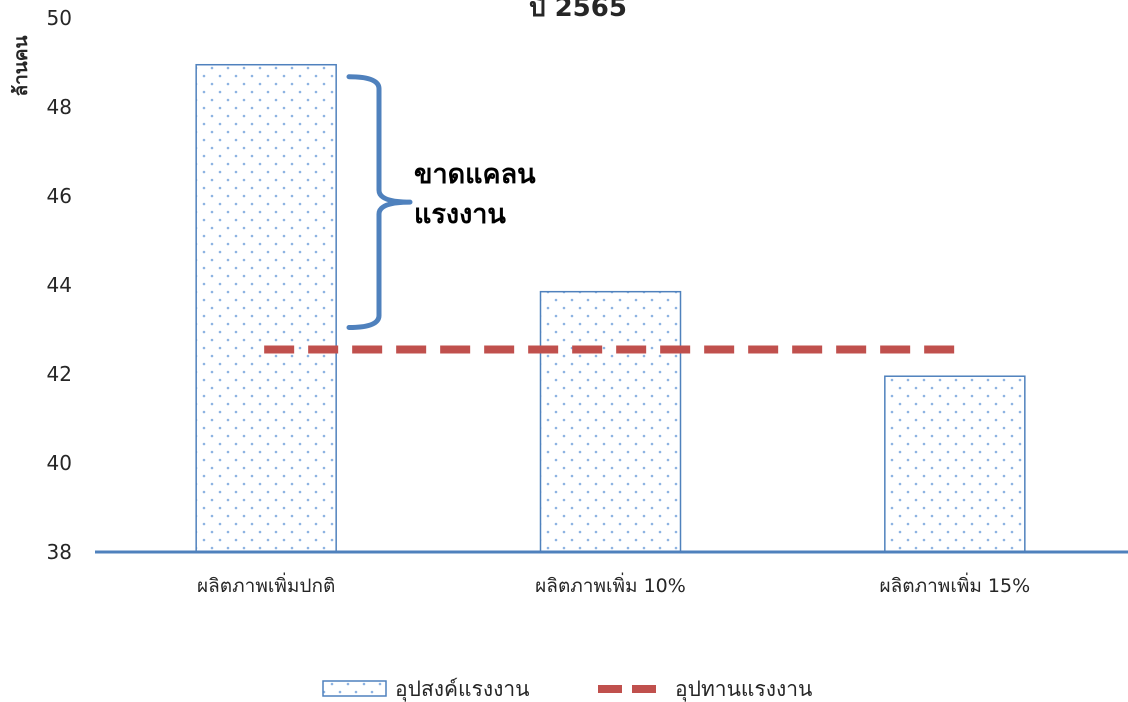 This screenshot has height=702, width=1128. Describe the element at coordinates (59, 463) in the screenshot. I see `y-tick-label: 40` at that location.